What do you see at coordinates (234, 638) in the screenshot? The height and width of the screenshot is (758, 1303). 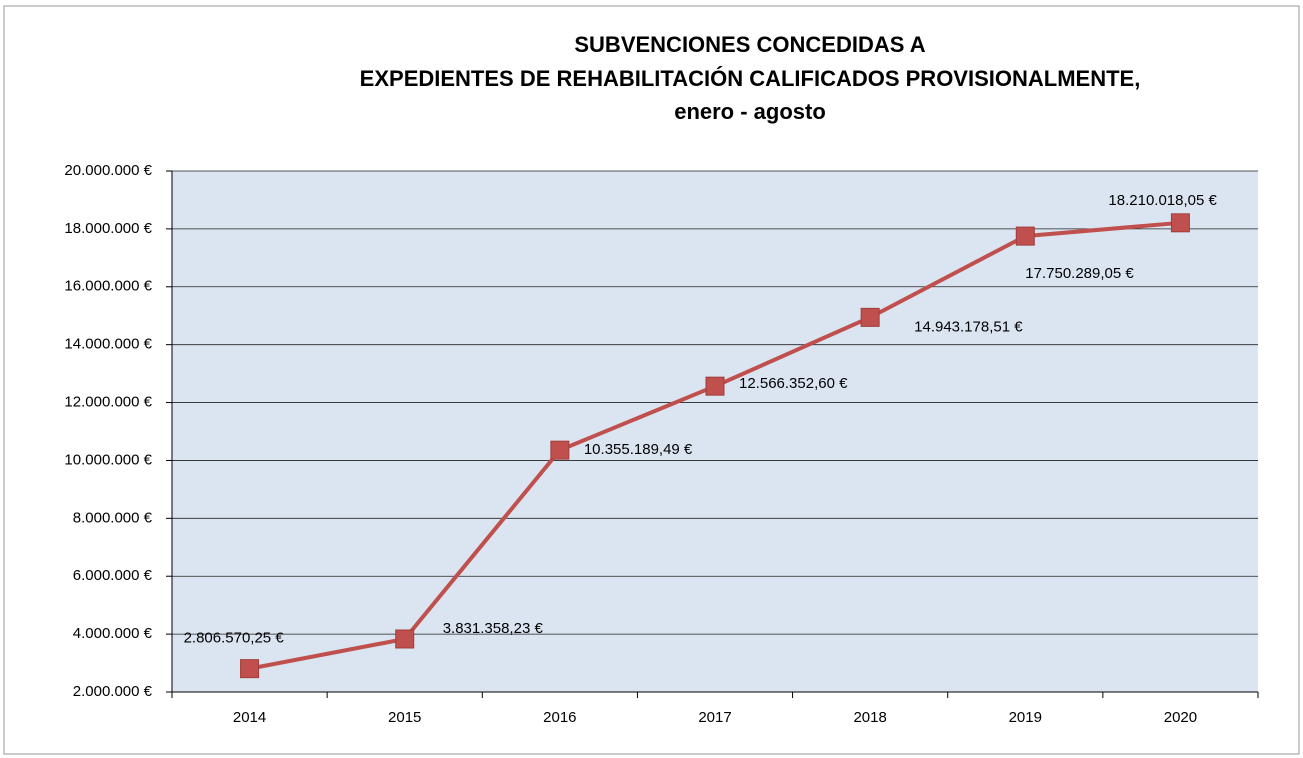 I see `data-label: 2.806.570,25 €` at bounding box center [234, 638].